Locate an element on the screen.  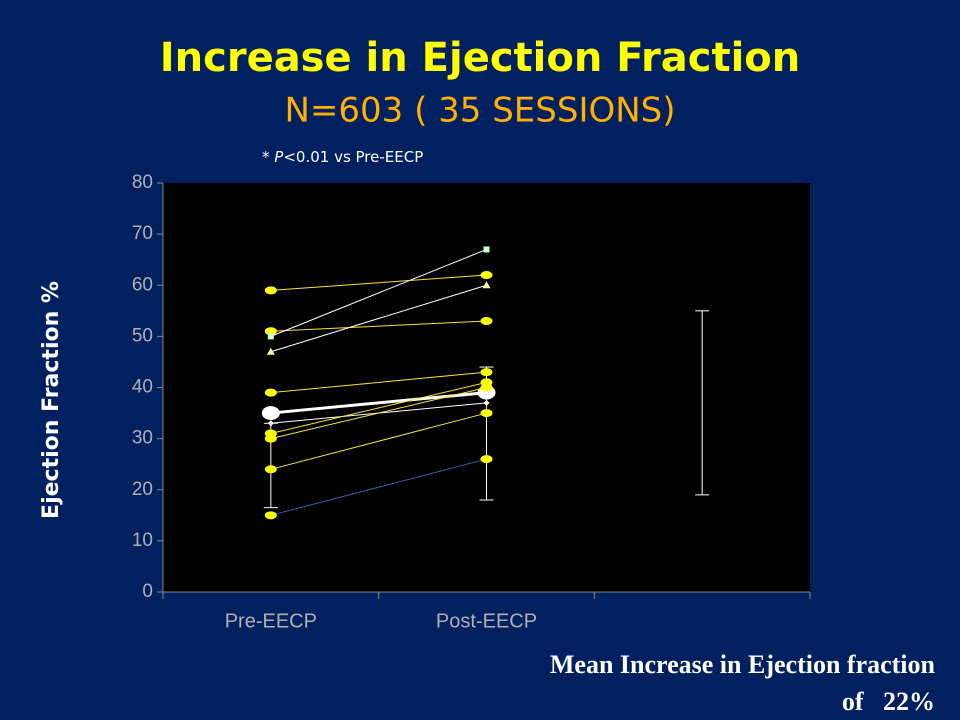
y-tick-label: 80 is located at coordinates (142, 182).